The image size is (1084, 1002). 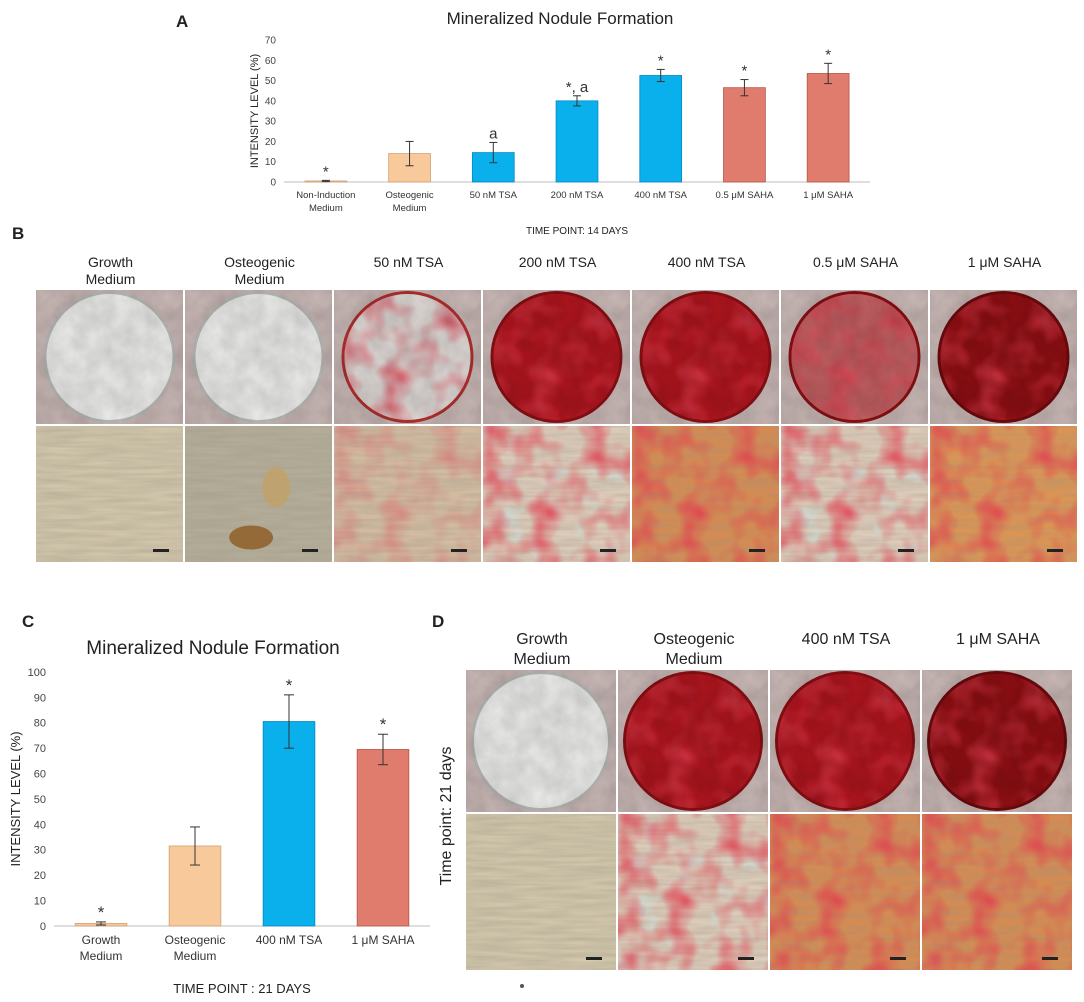 I want to click on fiber-texture, so click(x=541, y=892).